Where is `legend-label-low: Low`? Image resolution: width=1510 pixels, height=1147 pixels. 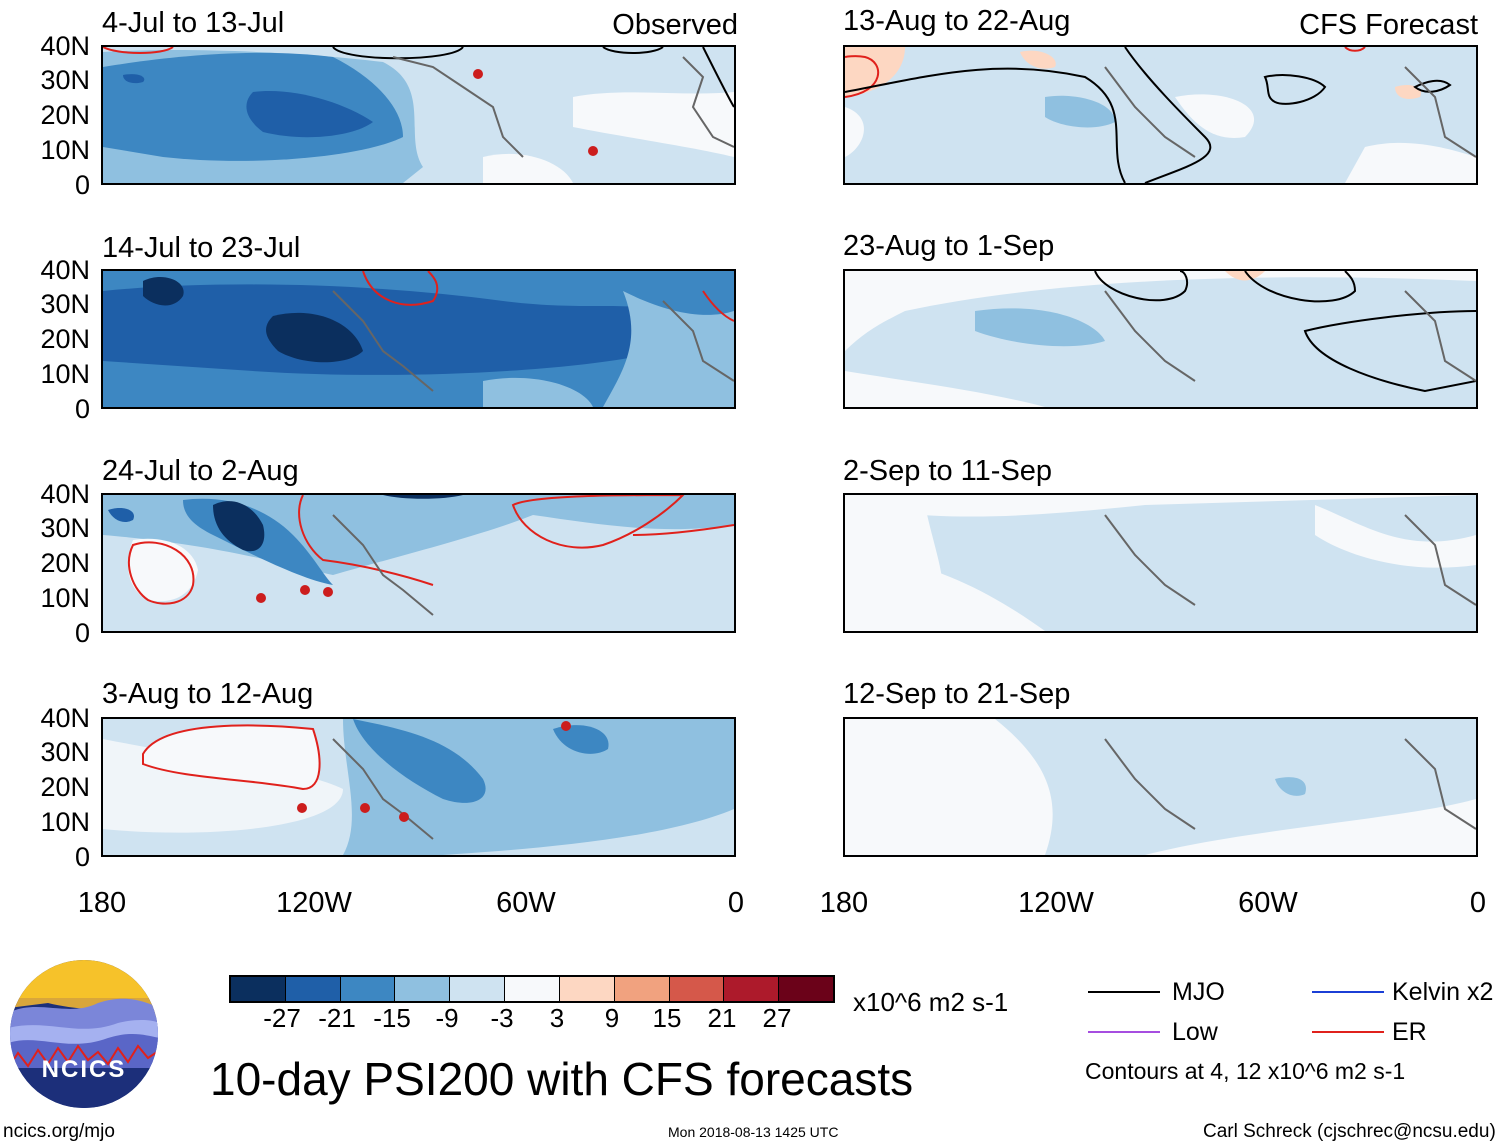
legend-label-low: Low is located at coordinates (1195, 1032).